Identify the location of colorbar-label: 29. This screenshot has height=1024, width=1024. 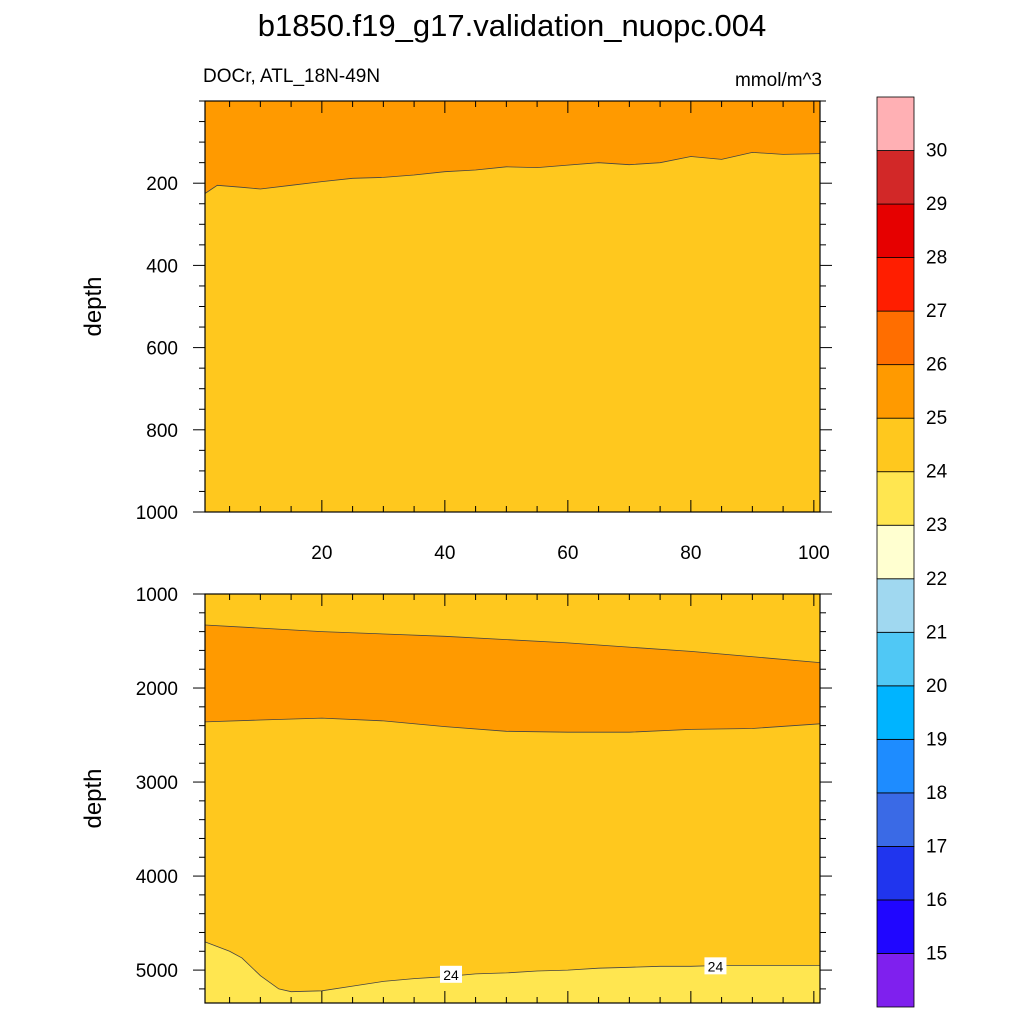
(936, 204).